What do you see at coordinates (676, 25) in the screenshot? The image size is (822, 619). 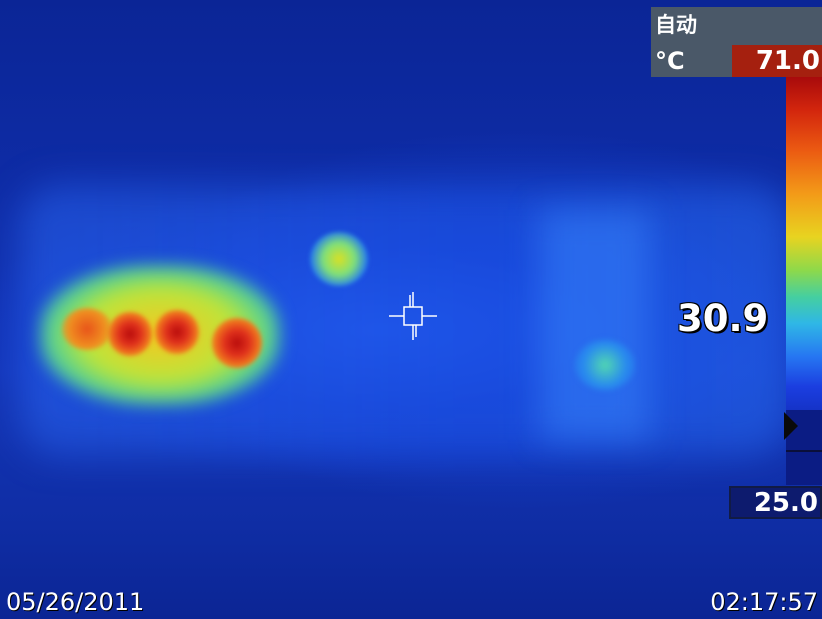 I see `range-mode-label: 自动` at bounding box center [676, 25].